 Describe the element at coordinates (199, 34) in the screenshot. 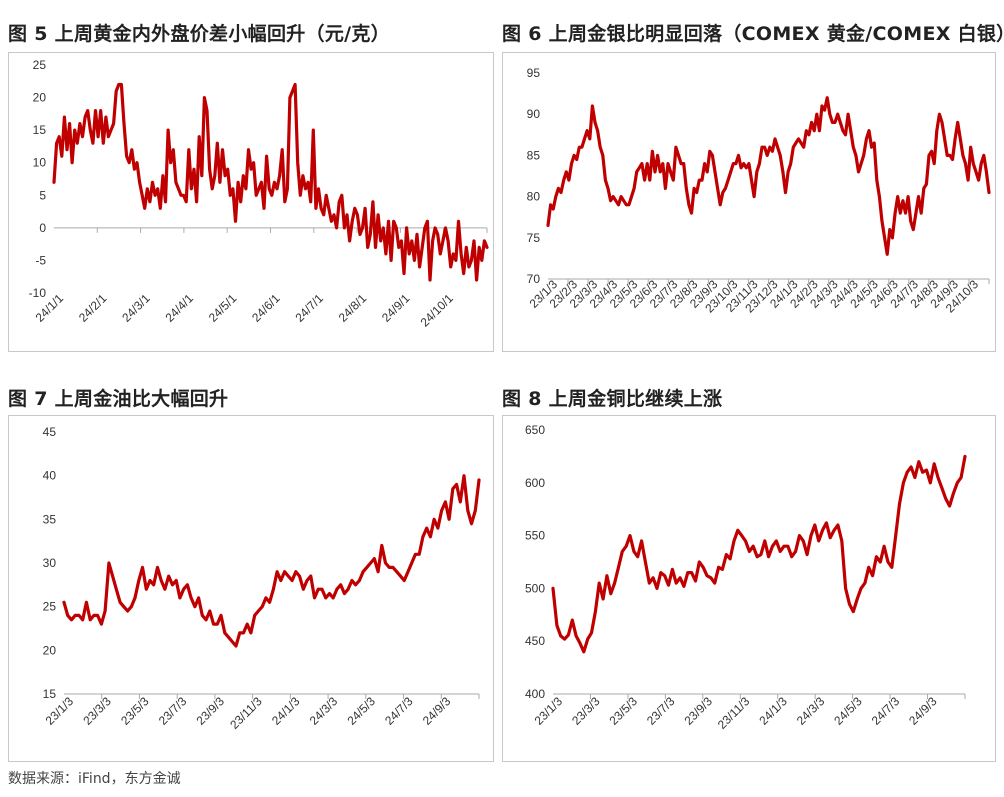

I see `chart5-title: 图 5 上周黄金内外盘价差小幅回升（元/克）` at that location.